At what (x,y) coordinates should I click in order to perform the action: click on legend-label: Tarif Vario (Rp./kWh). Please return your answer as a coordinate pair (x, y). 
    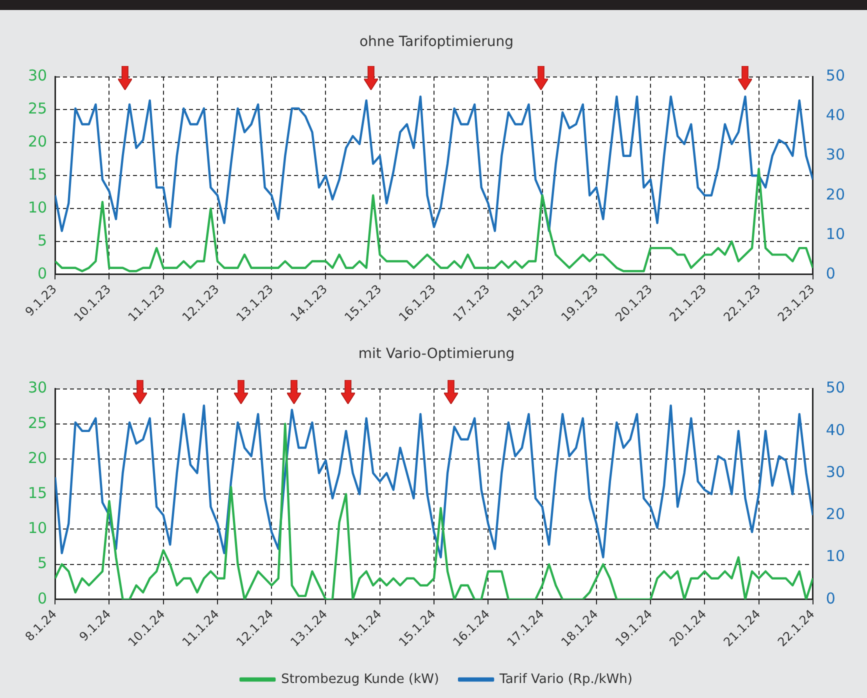
    Looking at the image, I should click on (565, 679).